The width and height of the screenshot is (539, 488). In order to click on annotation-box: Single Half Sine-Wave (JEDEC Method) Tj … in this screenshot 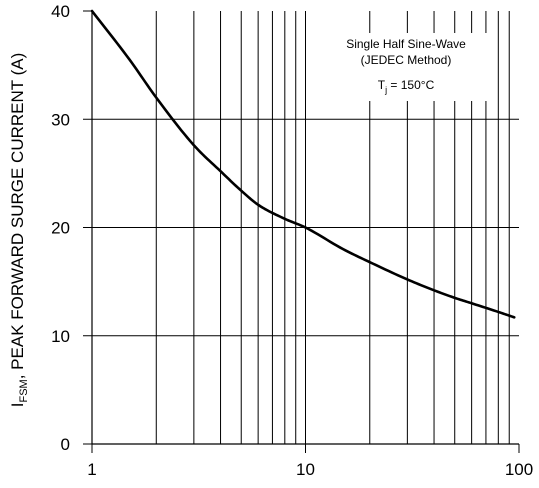, I will do `click(406, 67)`.